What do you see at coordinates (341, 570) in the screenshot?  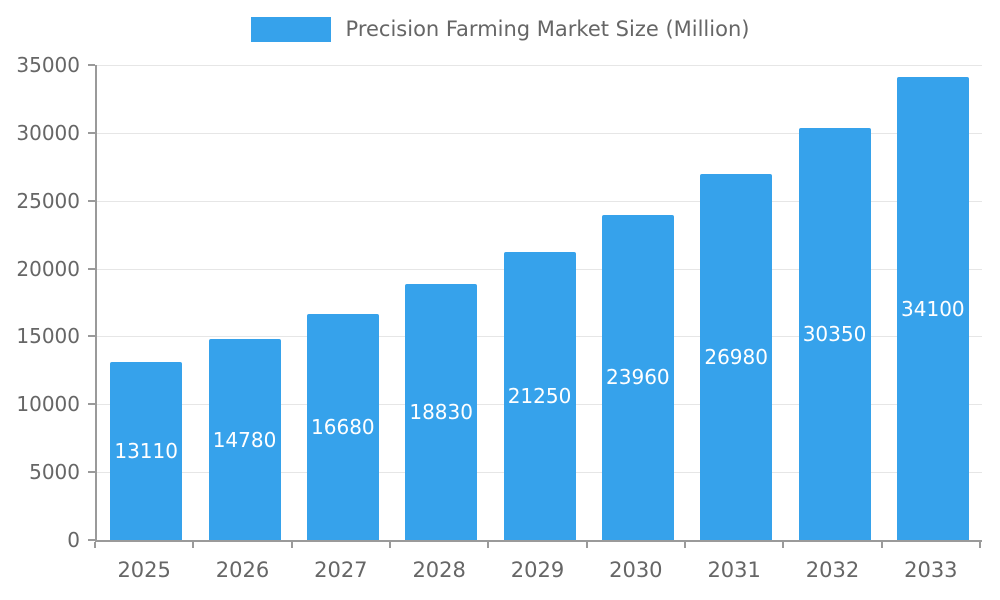 I see `x-tick-label: 2027` at bounding box center [341, 570].